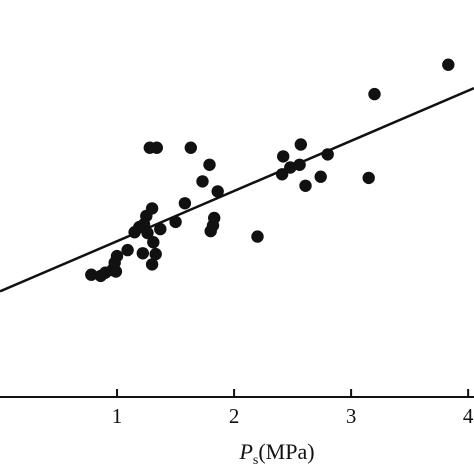 This screenshot has height=474, width=474. Describe the element at coordinates (351, 416) in the screenshot. I see `x-tick-label-3: 3` at that location.